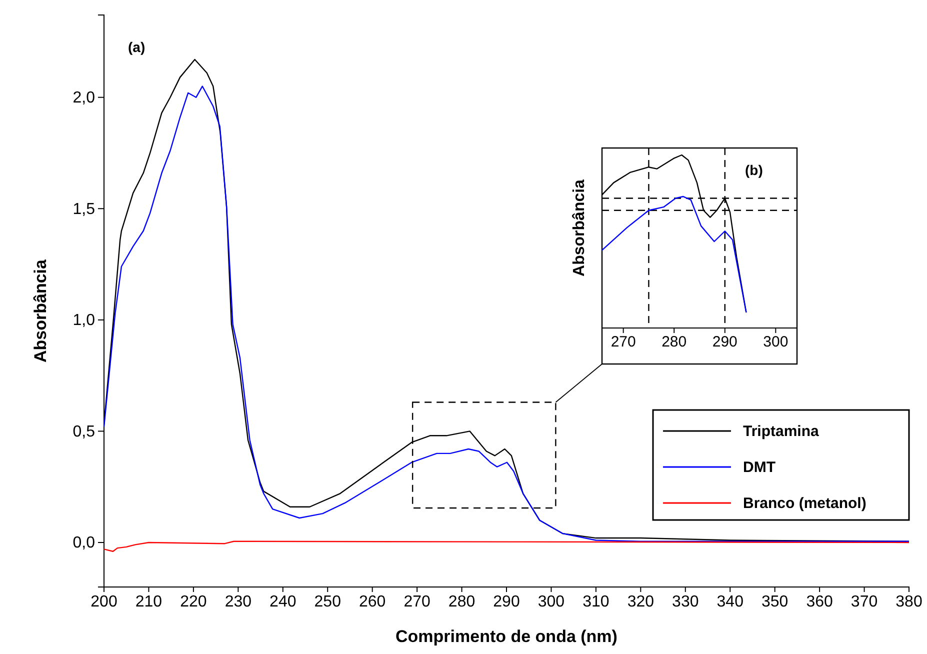 Image resolution: width=927 pixels, height=654 pixels. I want to click on x-tick-label: 380, so click(909, 601).